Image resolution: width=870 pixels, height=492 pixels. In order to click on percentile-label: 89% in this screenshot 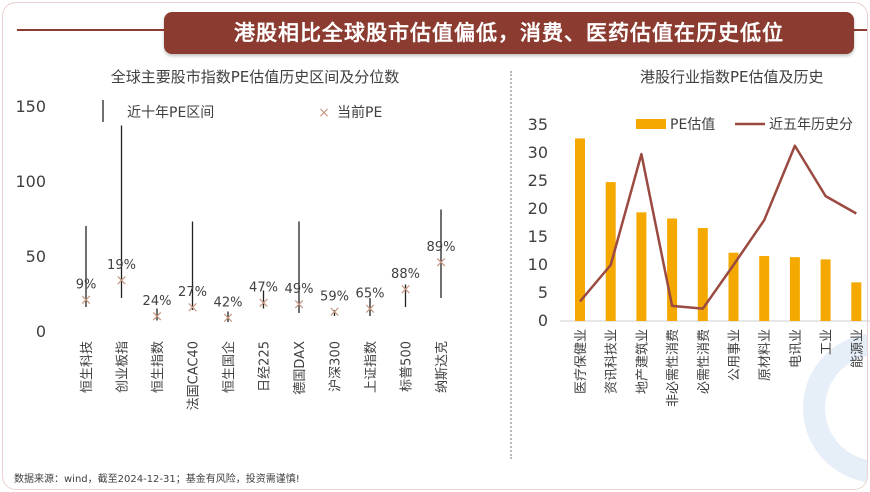, I will do `click(441, 247)`.